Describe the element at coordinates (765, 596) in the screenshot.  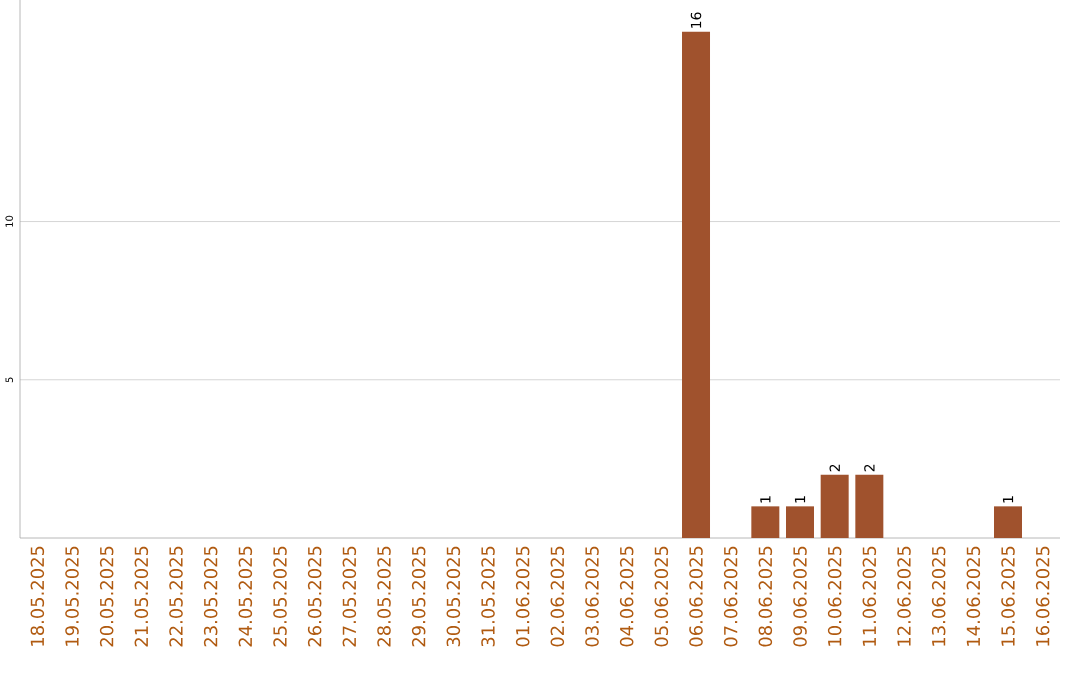
I see `x-tick-label: 08.06.2025` at that location.